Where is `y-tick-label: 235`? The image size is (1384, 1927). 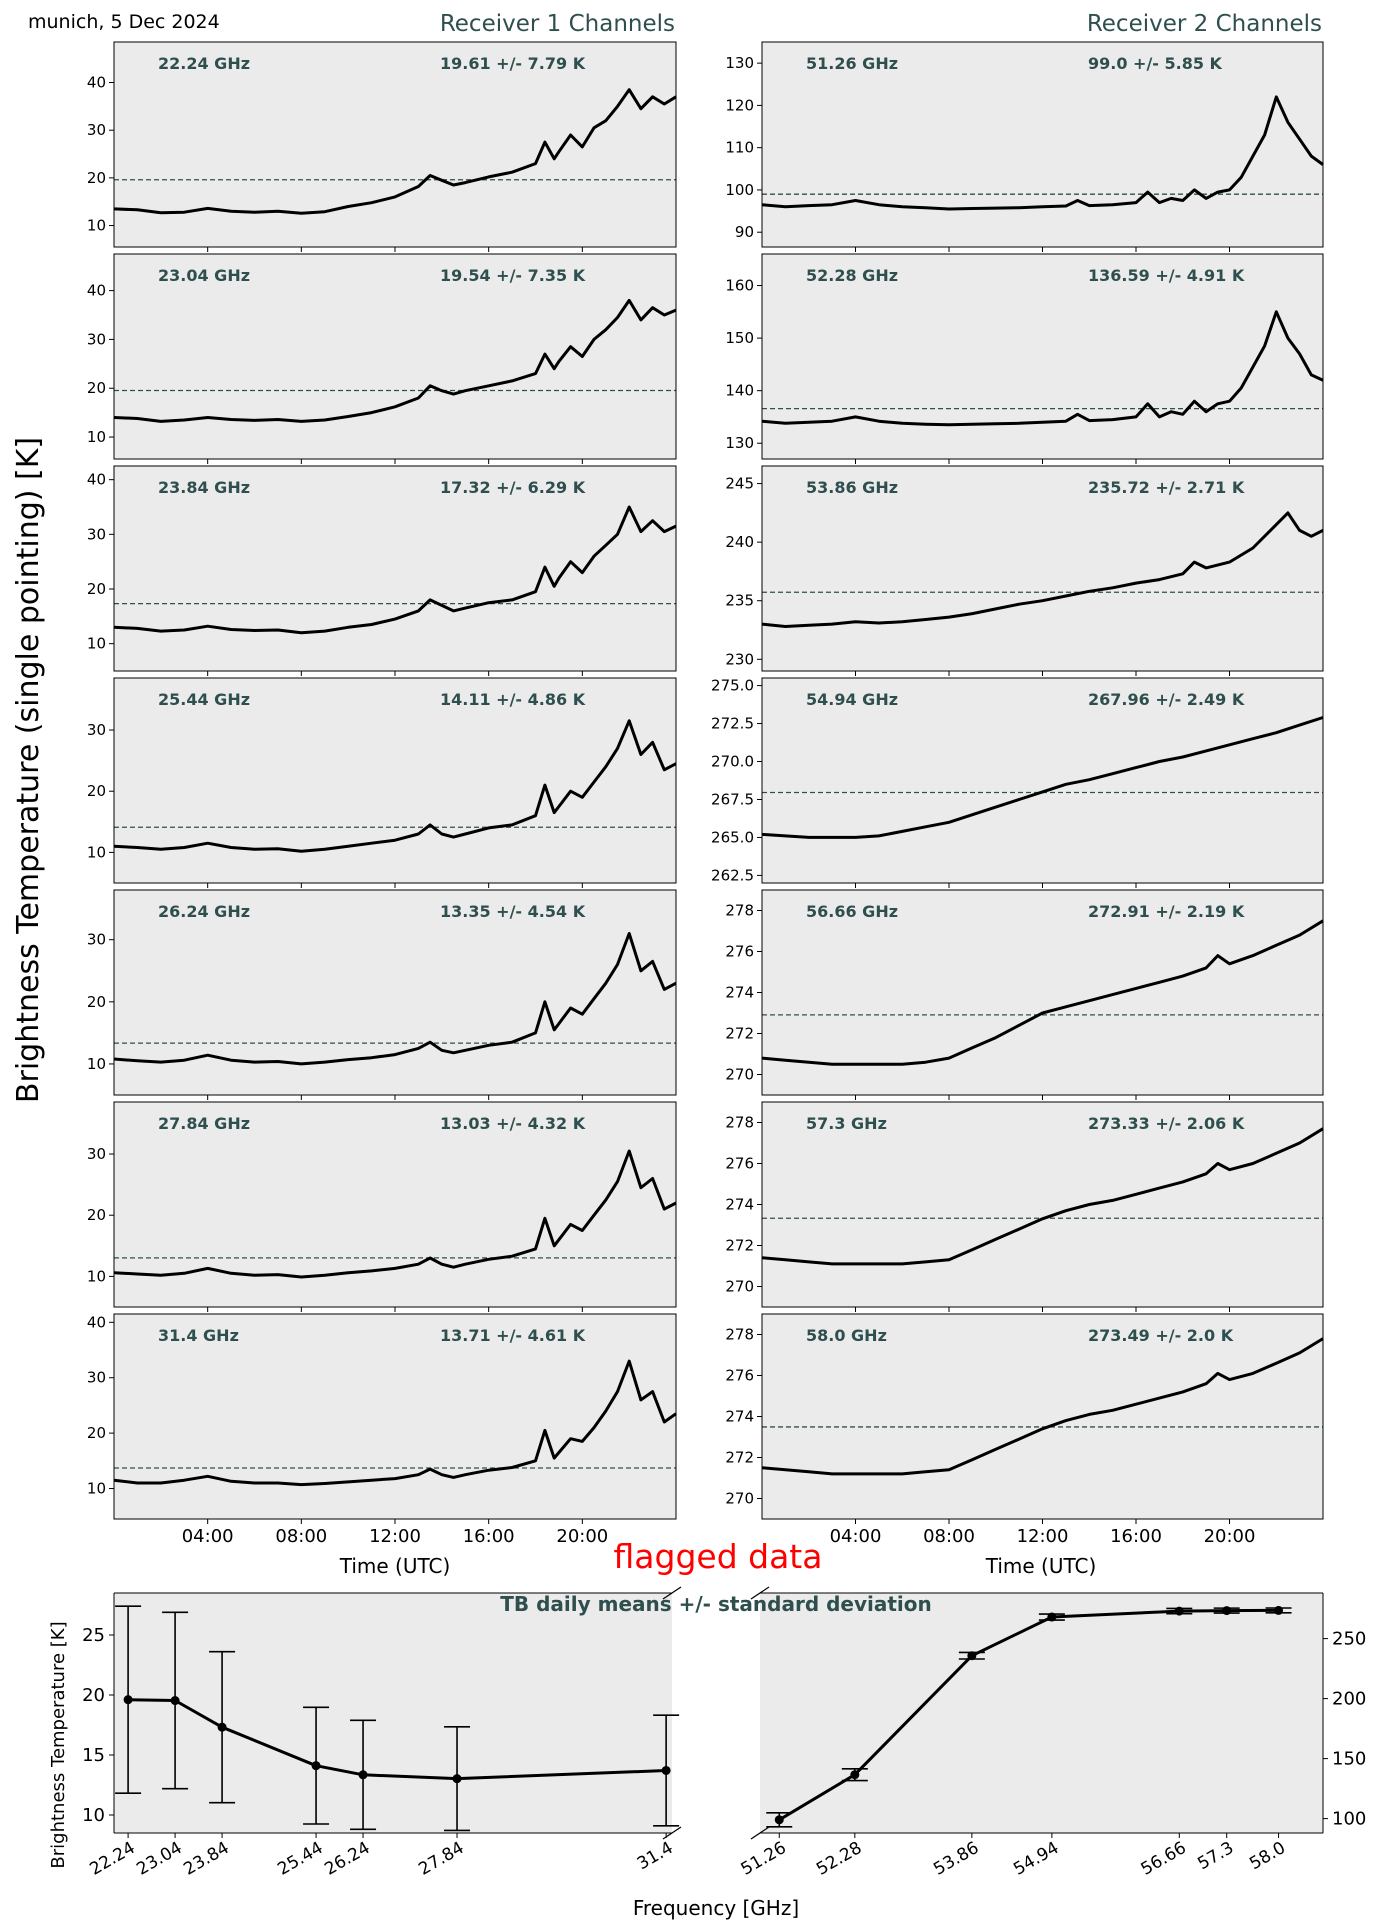
y-tick-label: 235 is located at coordinates (739, 601).